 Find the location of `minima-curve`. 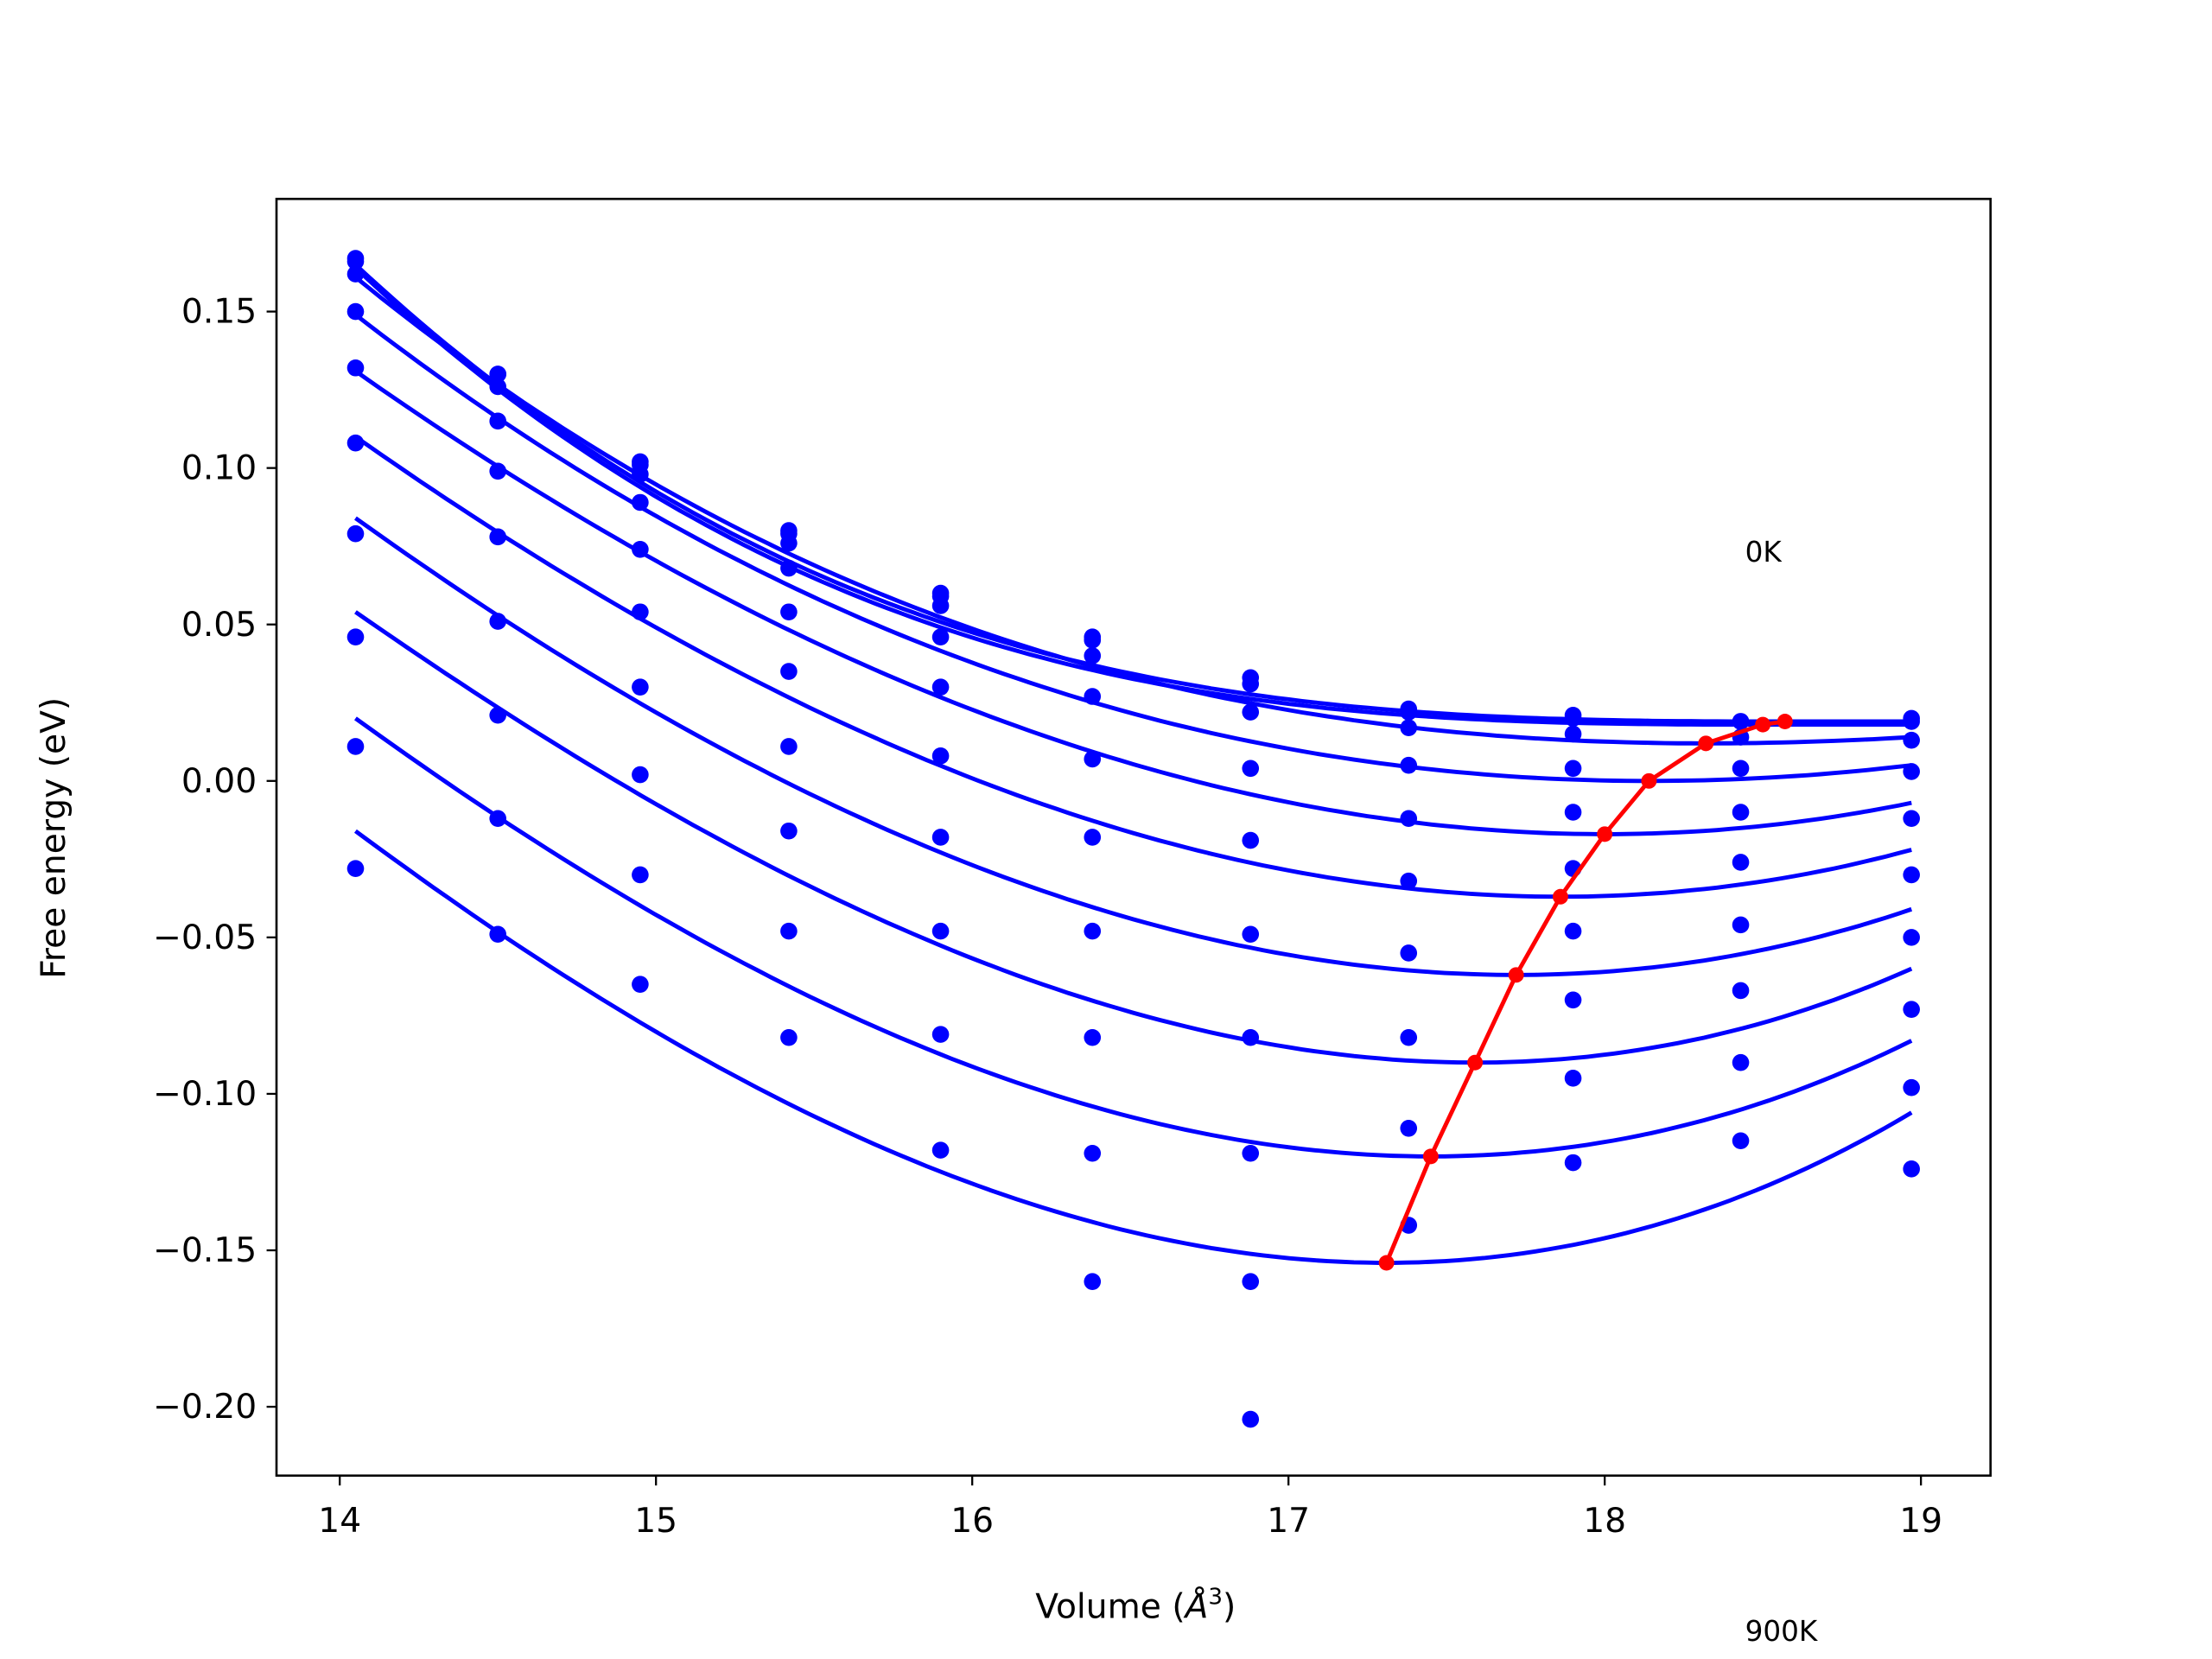

minima-curve is located at coordinates (1585, 991).